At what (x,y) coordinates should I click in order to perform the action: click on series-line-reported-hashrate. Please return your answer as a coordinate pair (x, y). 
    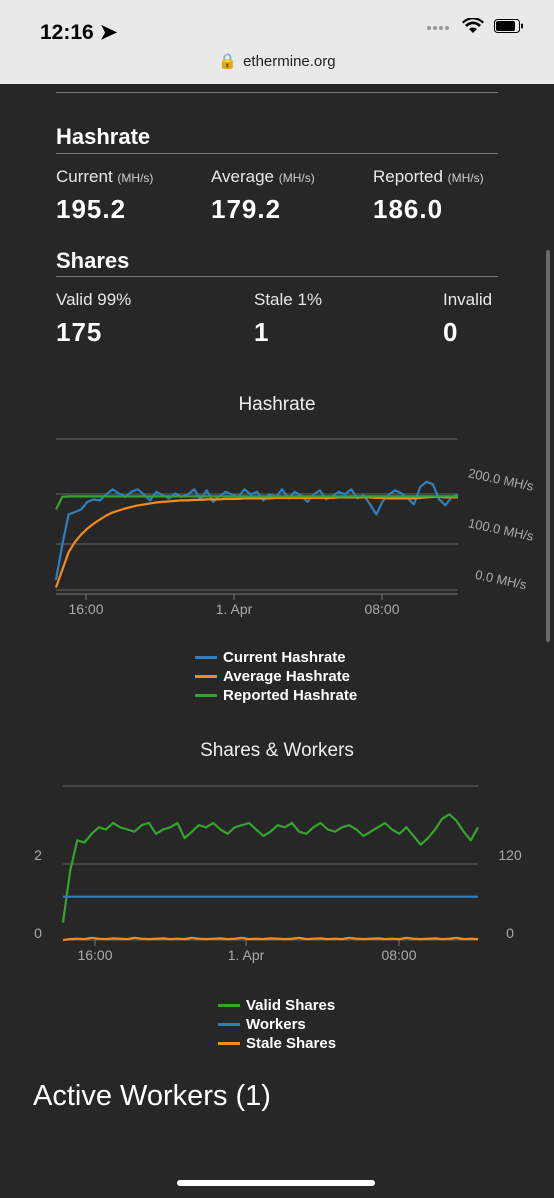
    Looking at the image, I should click on (256, 502).